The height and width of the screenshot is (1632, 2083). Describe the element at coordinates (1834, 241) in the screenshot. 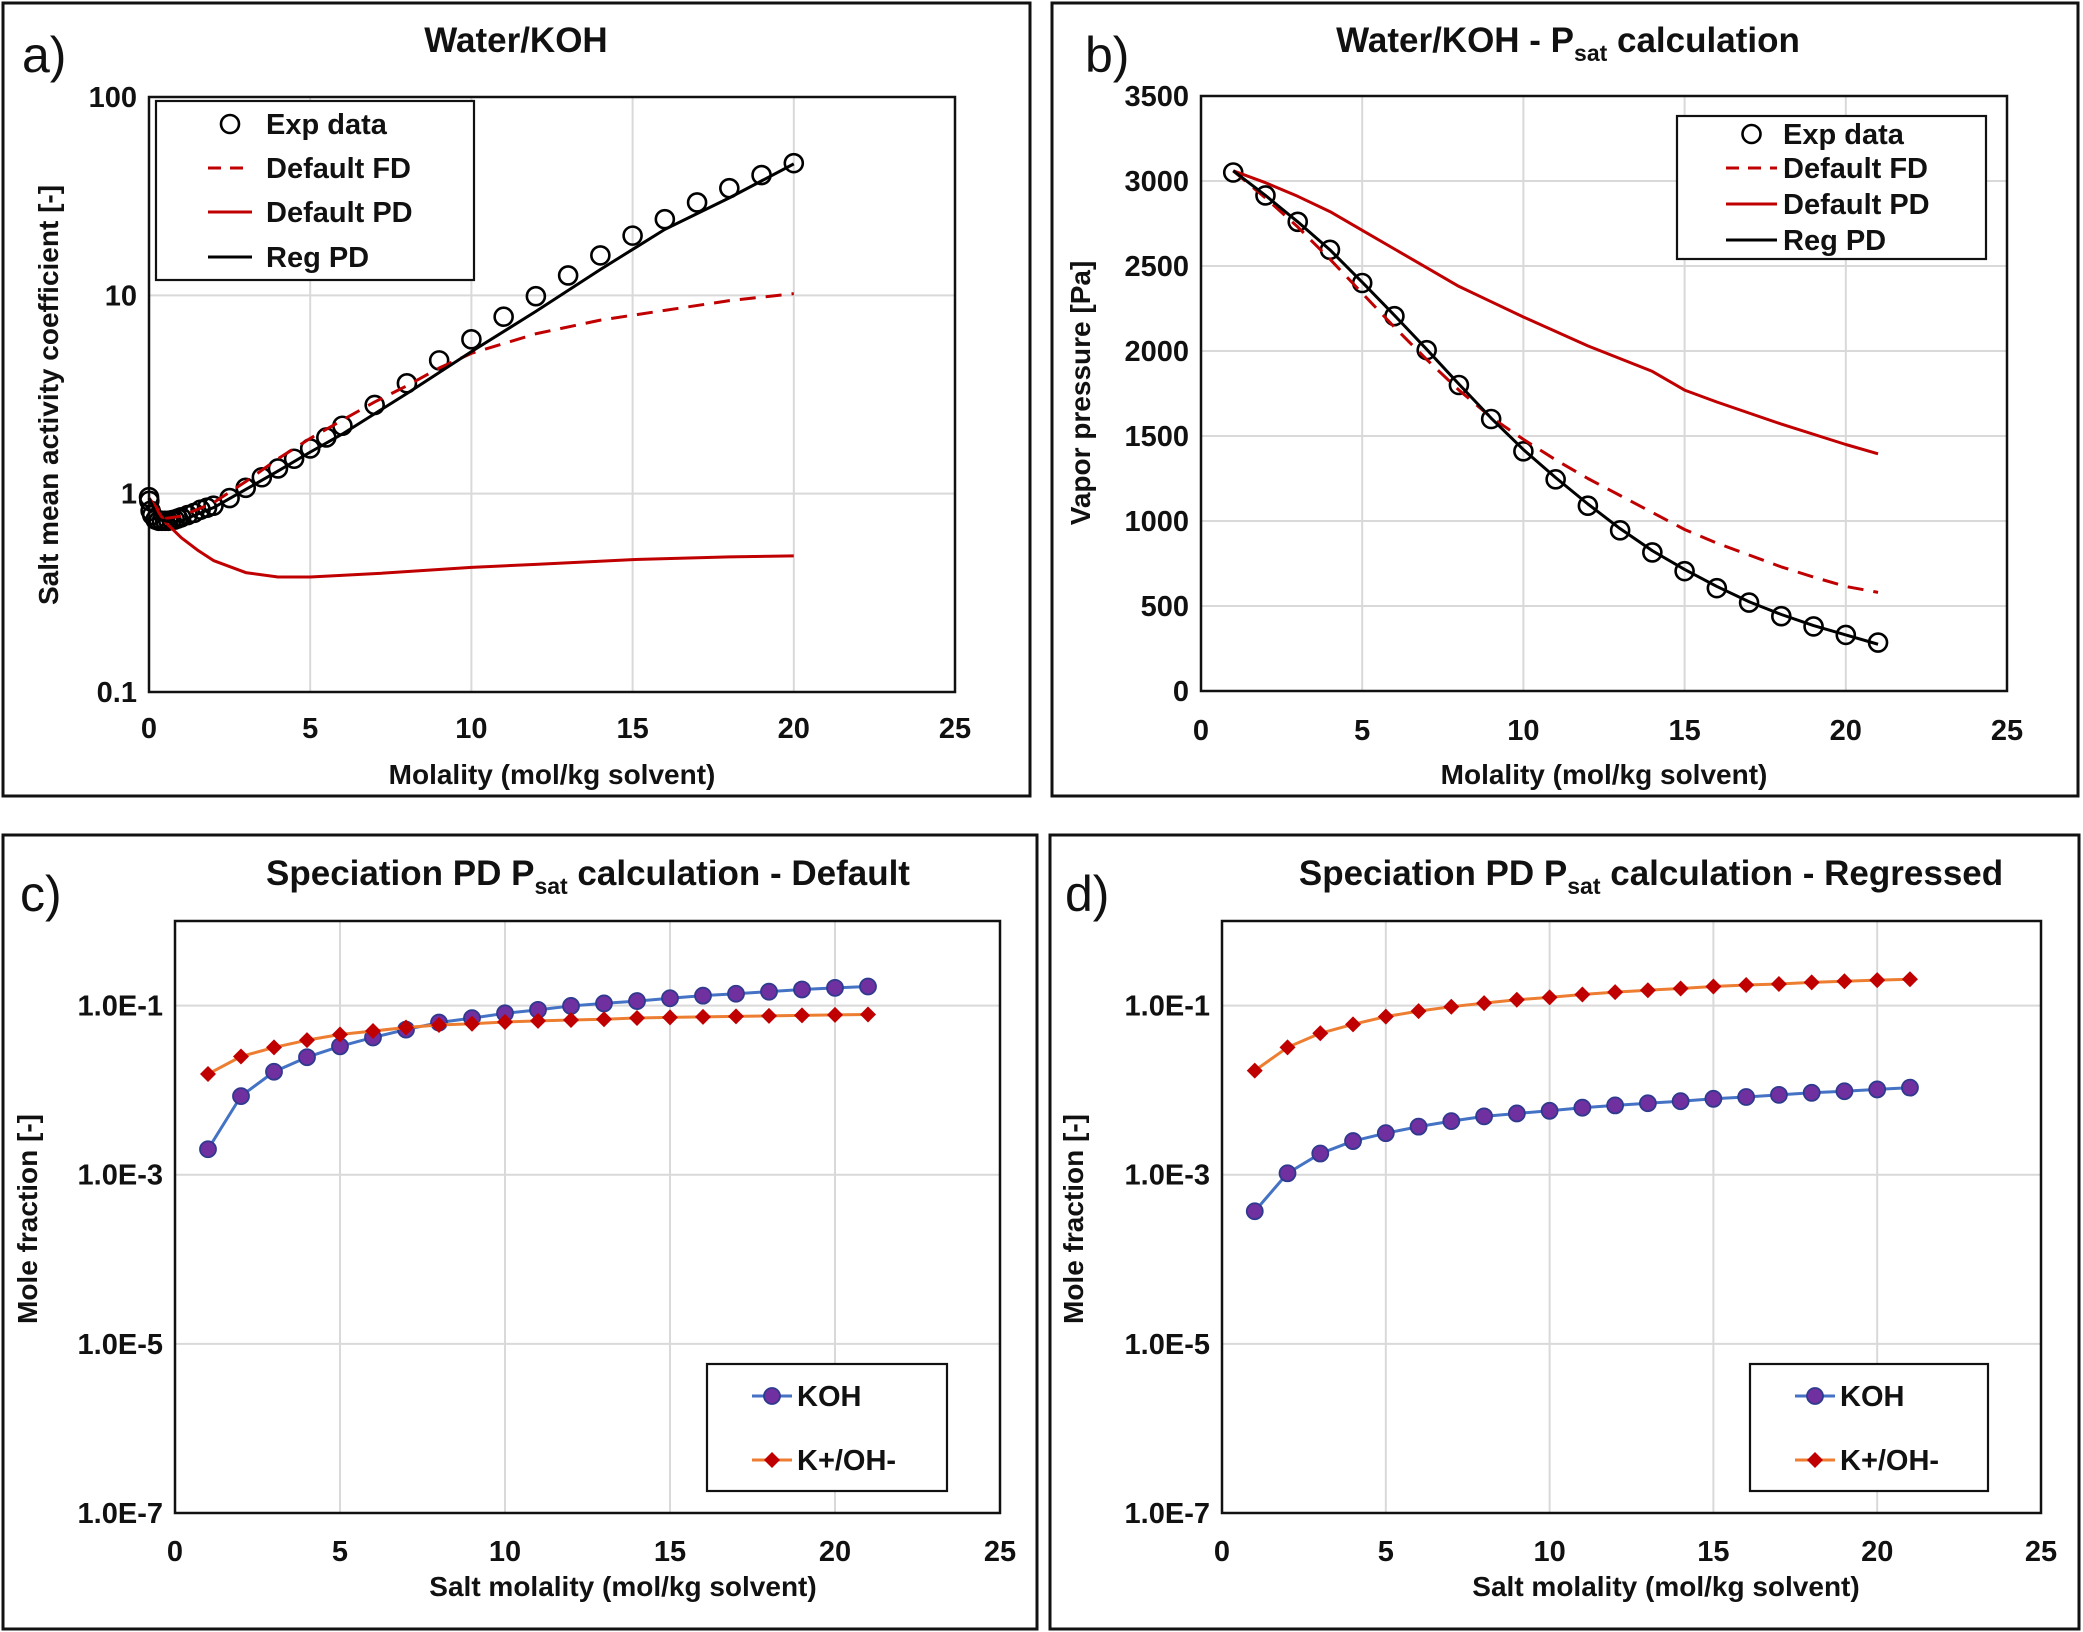

I see `legend-label: Reg PD` at that location.